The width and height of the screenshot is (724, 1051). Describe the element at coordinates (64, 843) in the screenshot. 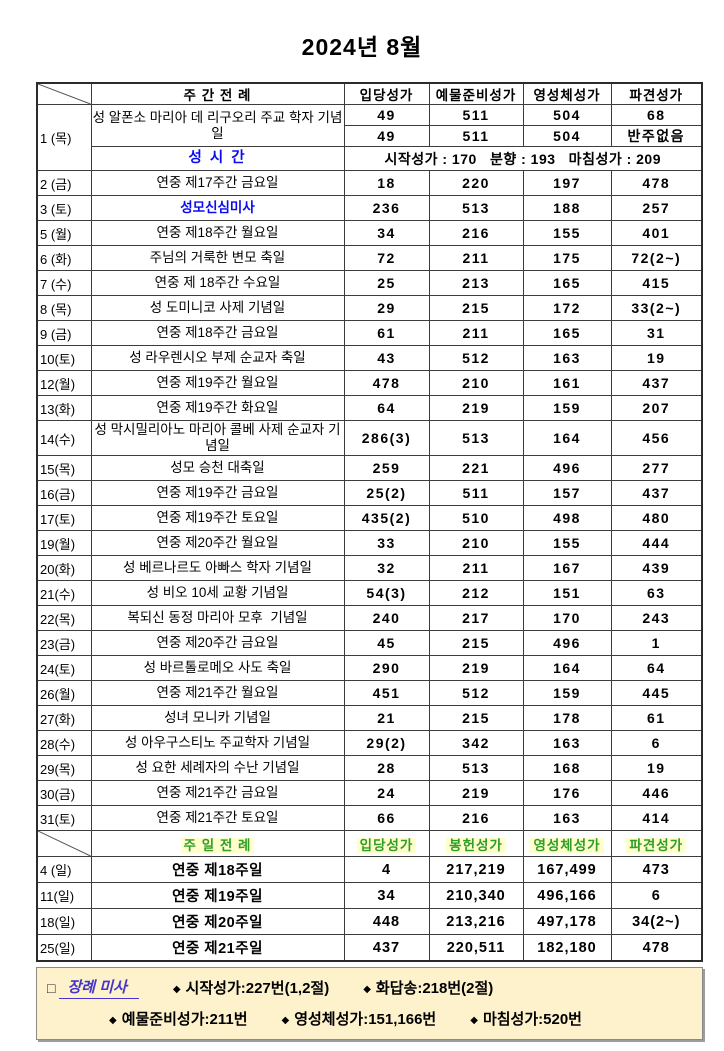

I see `diagonal-cell` at that location.